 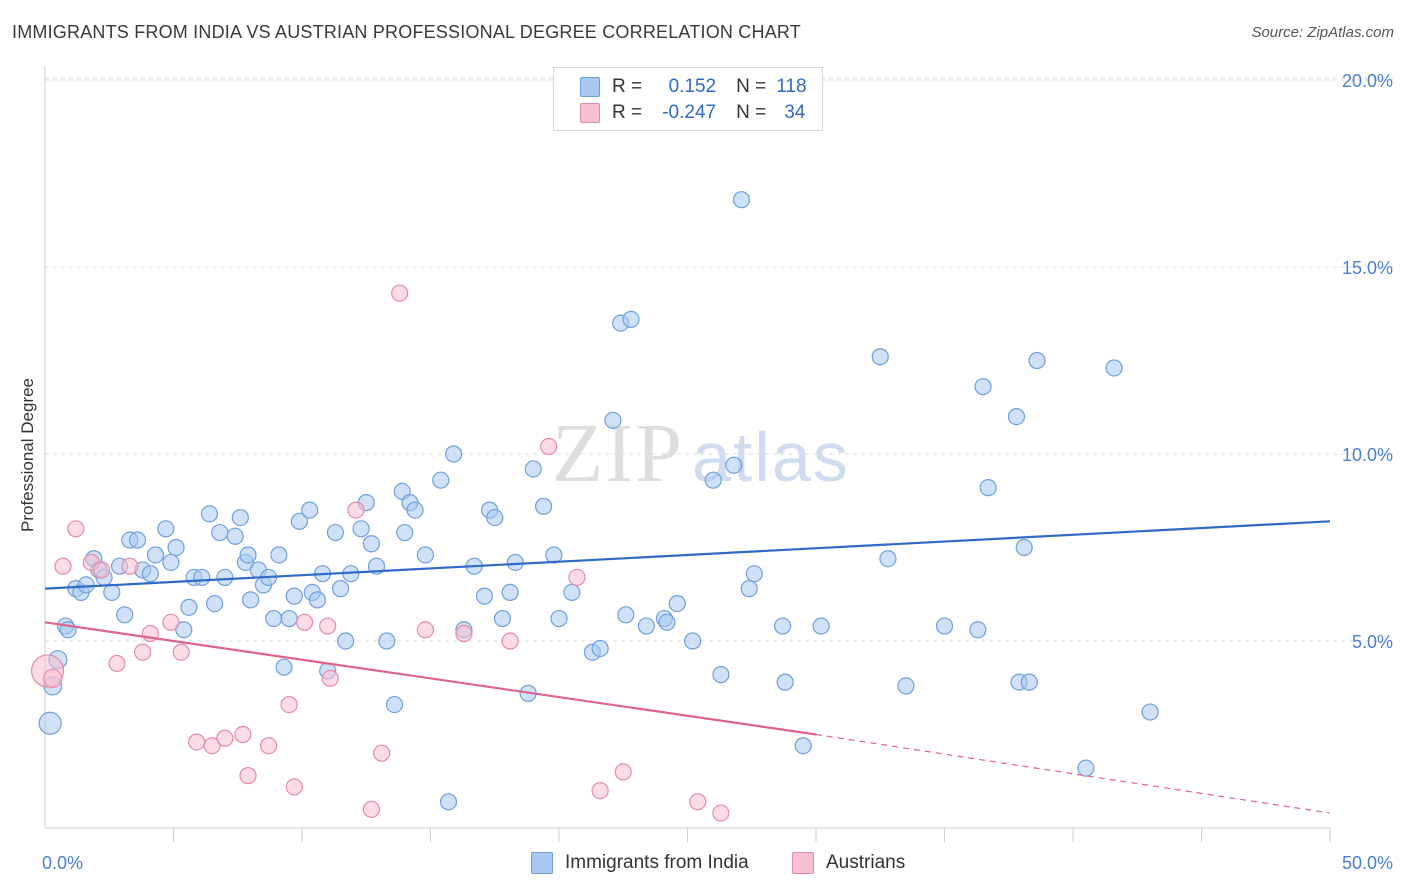 I want to click on series-legend-austrians: Austrians, so click(x=848, y=863).